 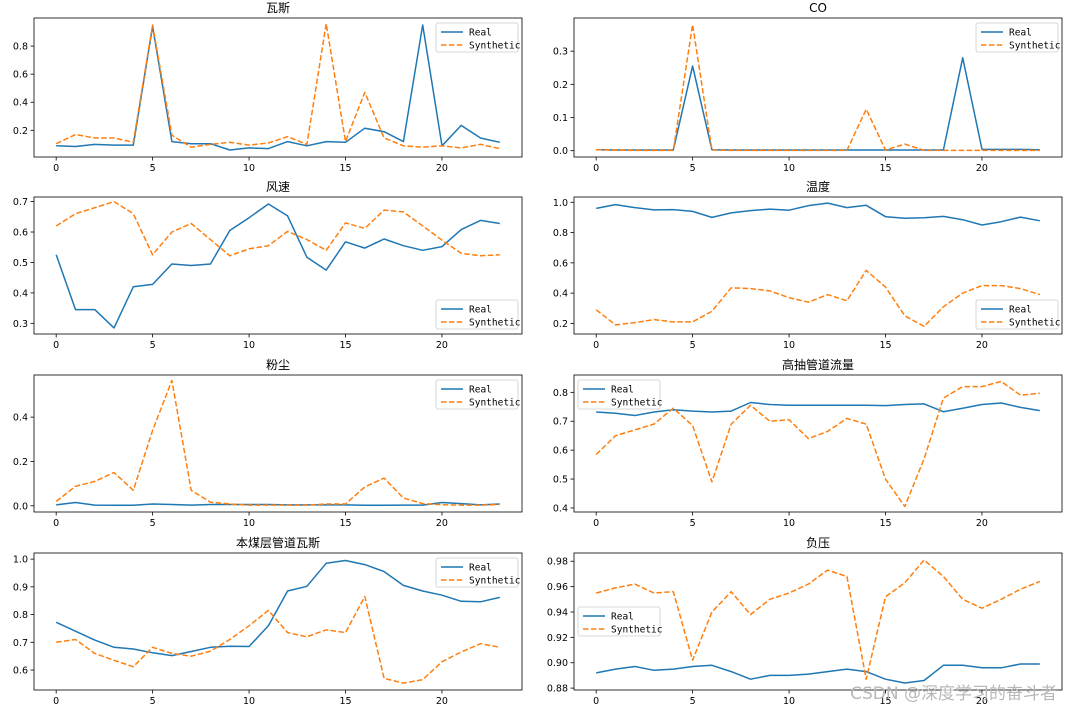 I want to click on y-tick-label: 0.0, so click(x=20, y=506).